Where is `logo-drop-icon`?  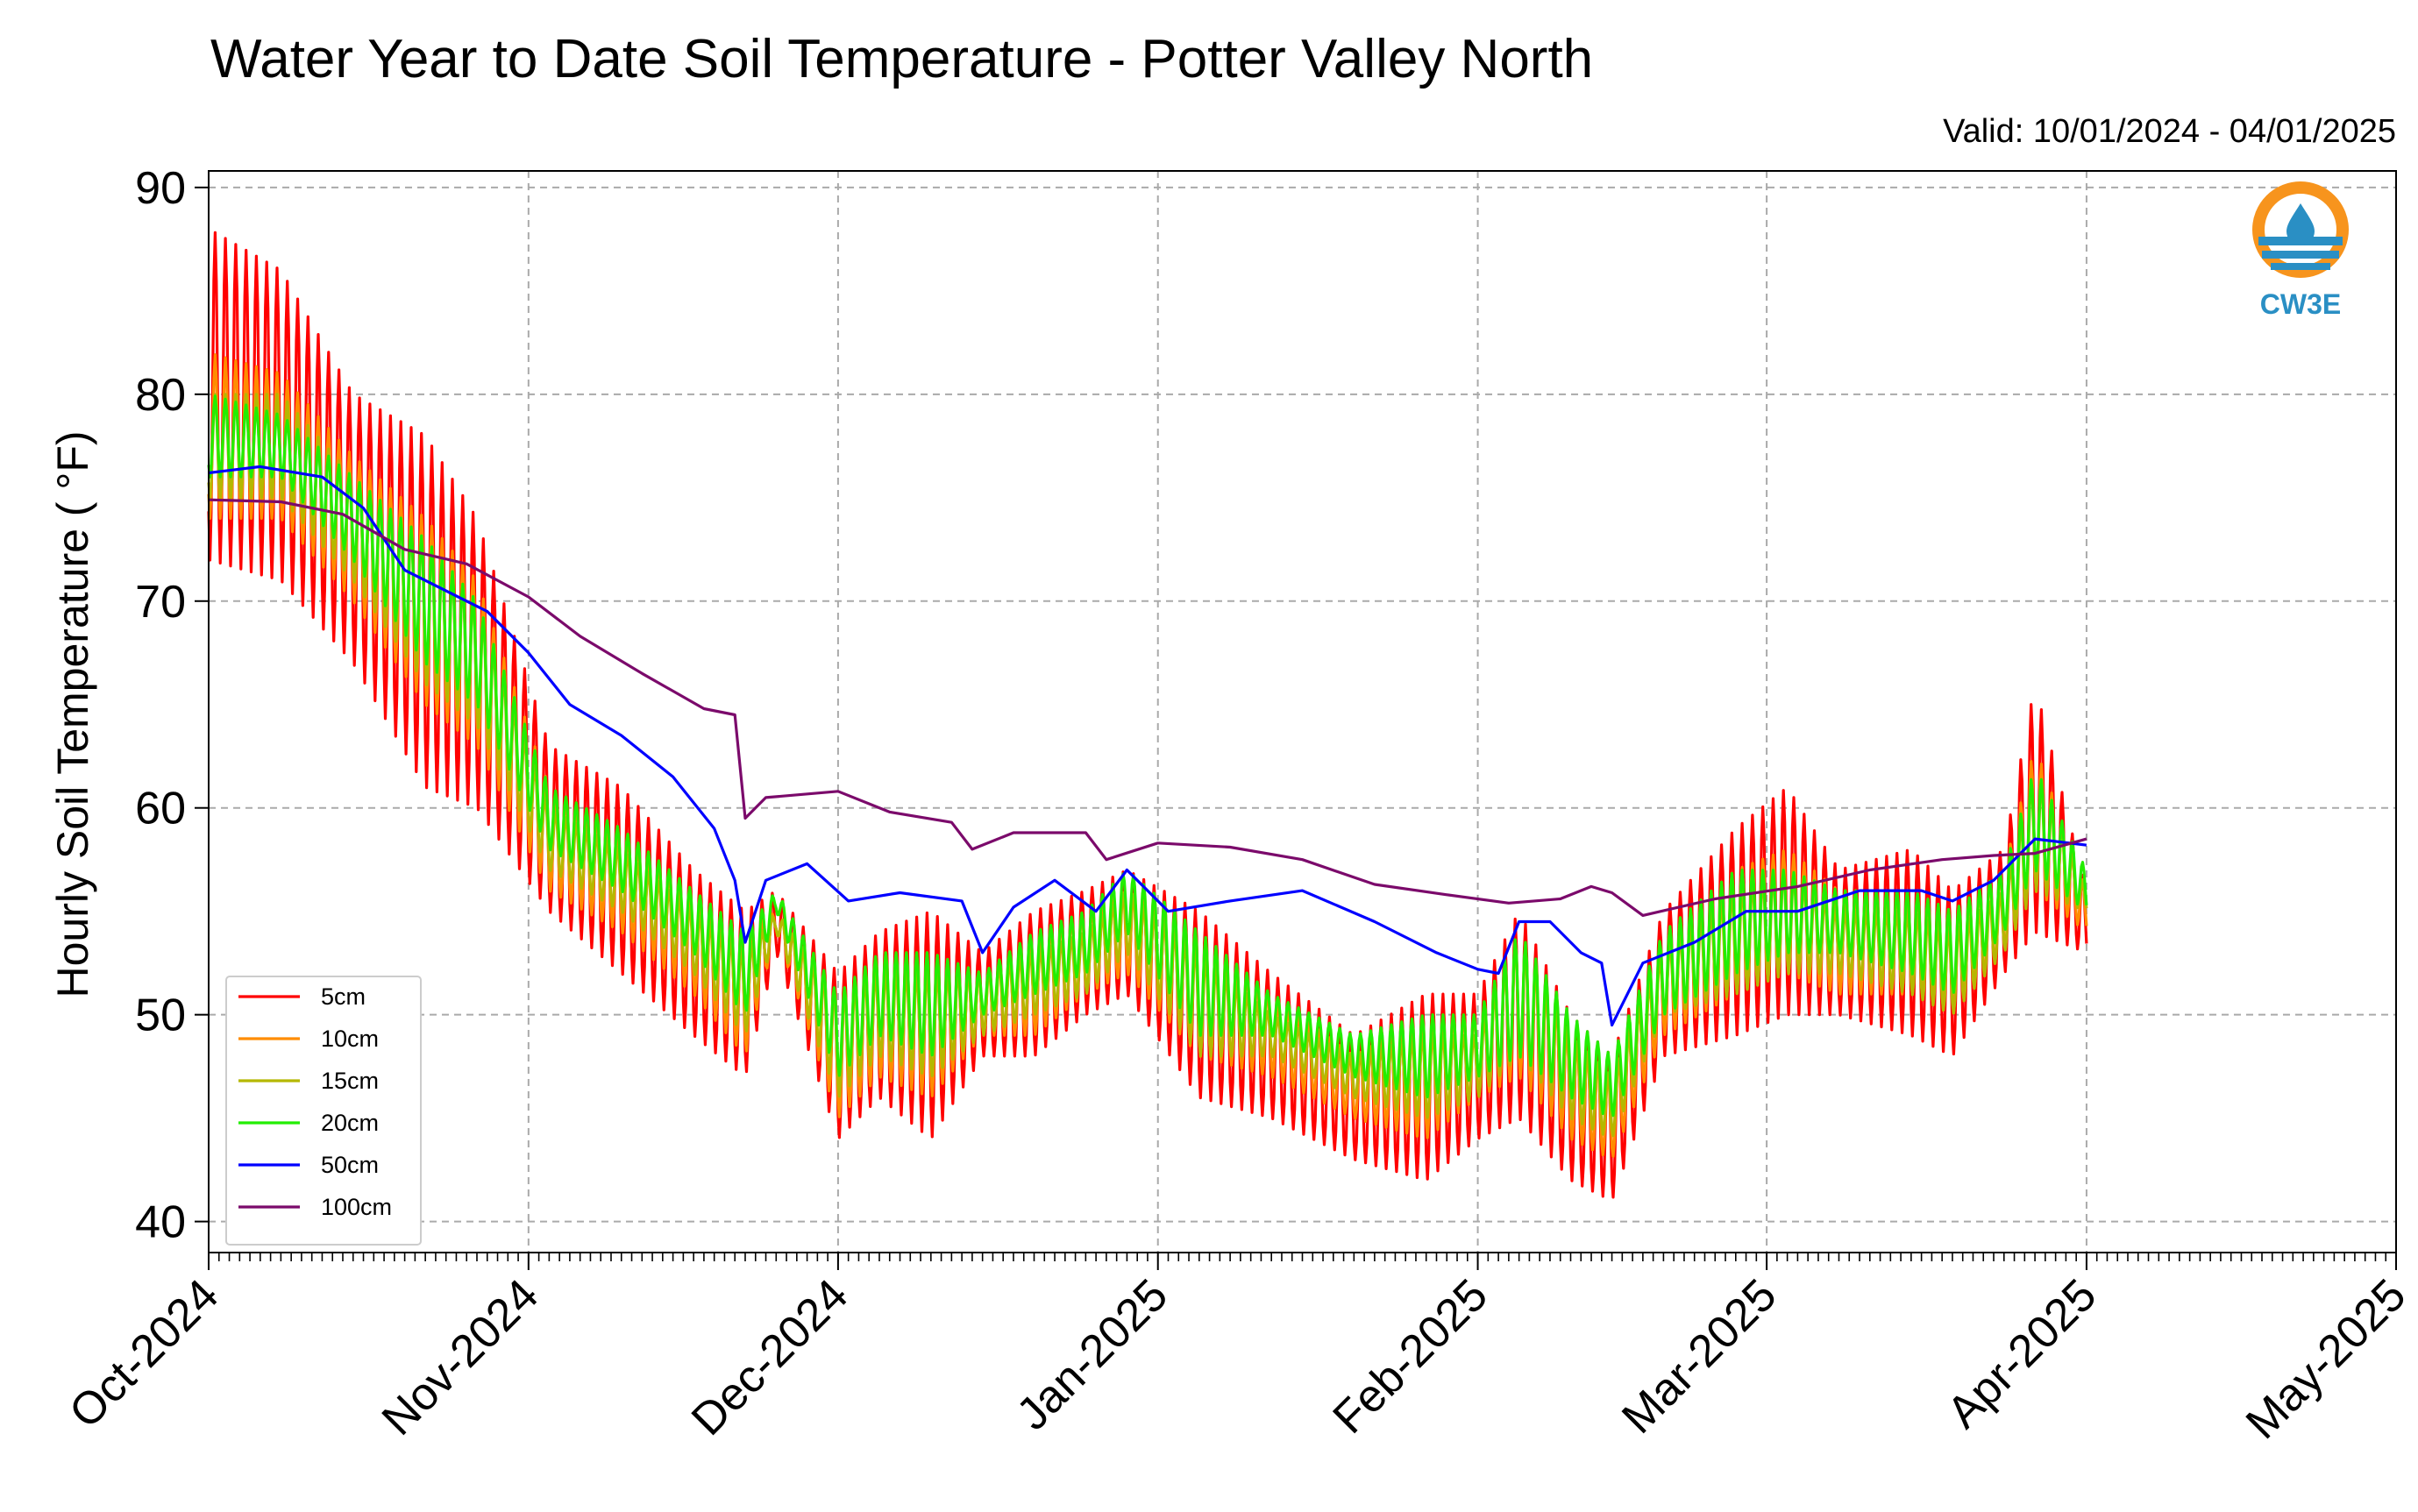 logo-drop-icon is located at coordinates (2300, 224).